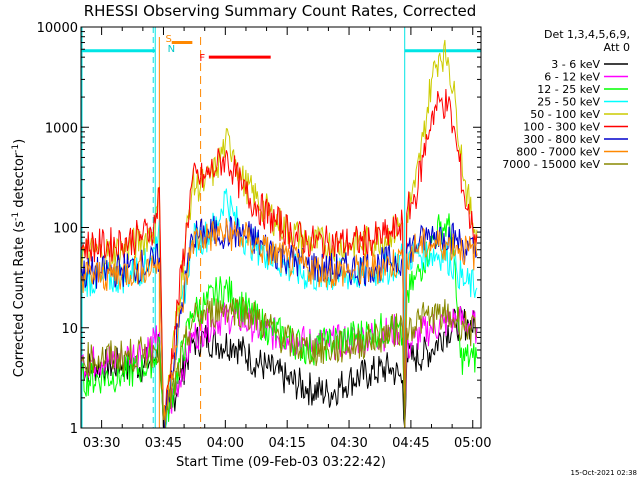 The image size is (640, 480). I want to click on y-axis-label: Corrected Count Rate (s-1 detector-1), so click(19, 258).